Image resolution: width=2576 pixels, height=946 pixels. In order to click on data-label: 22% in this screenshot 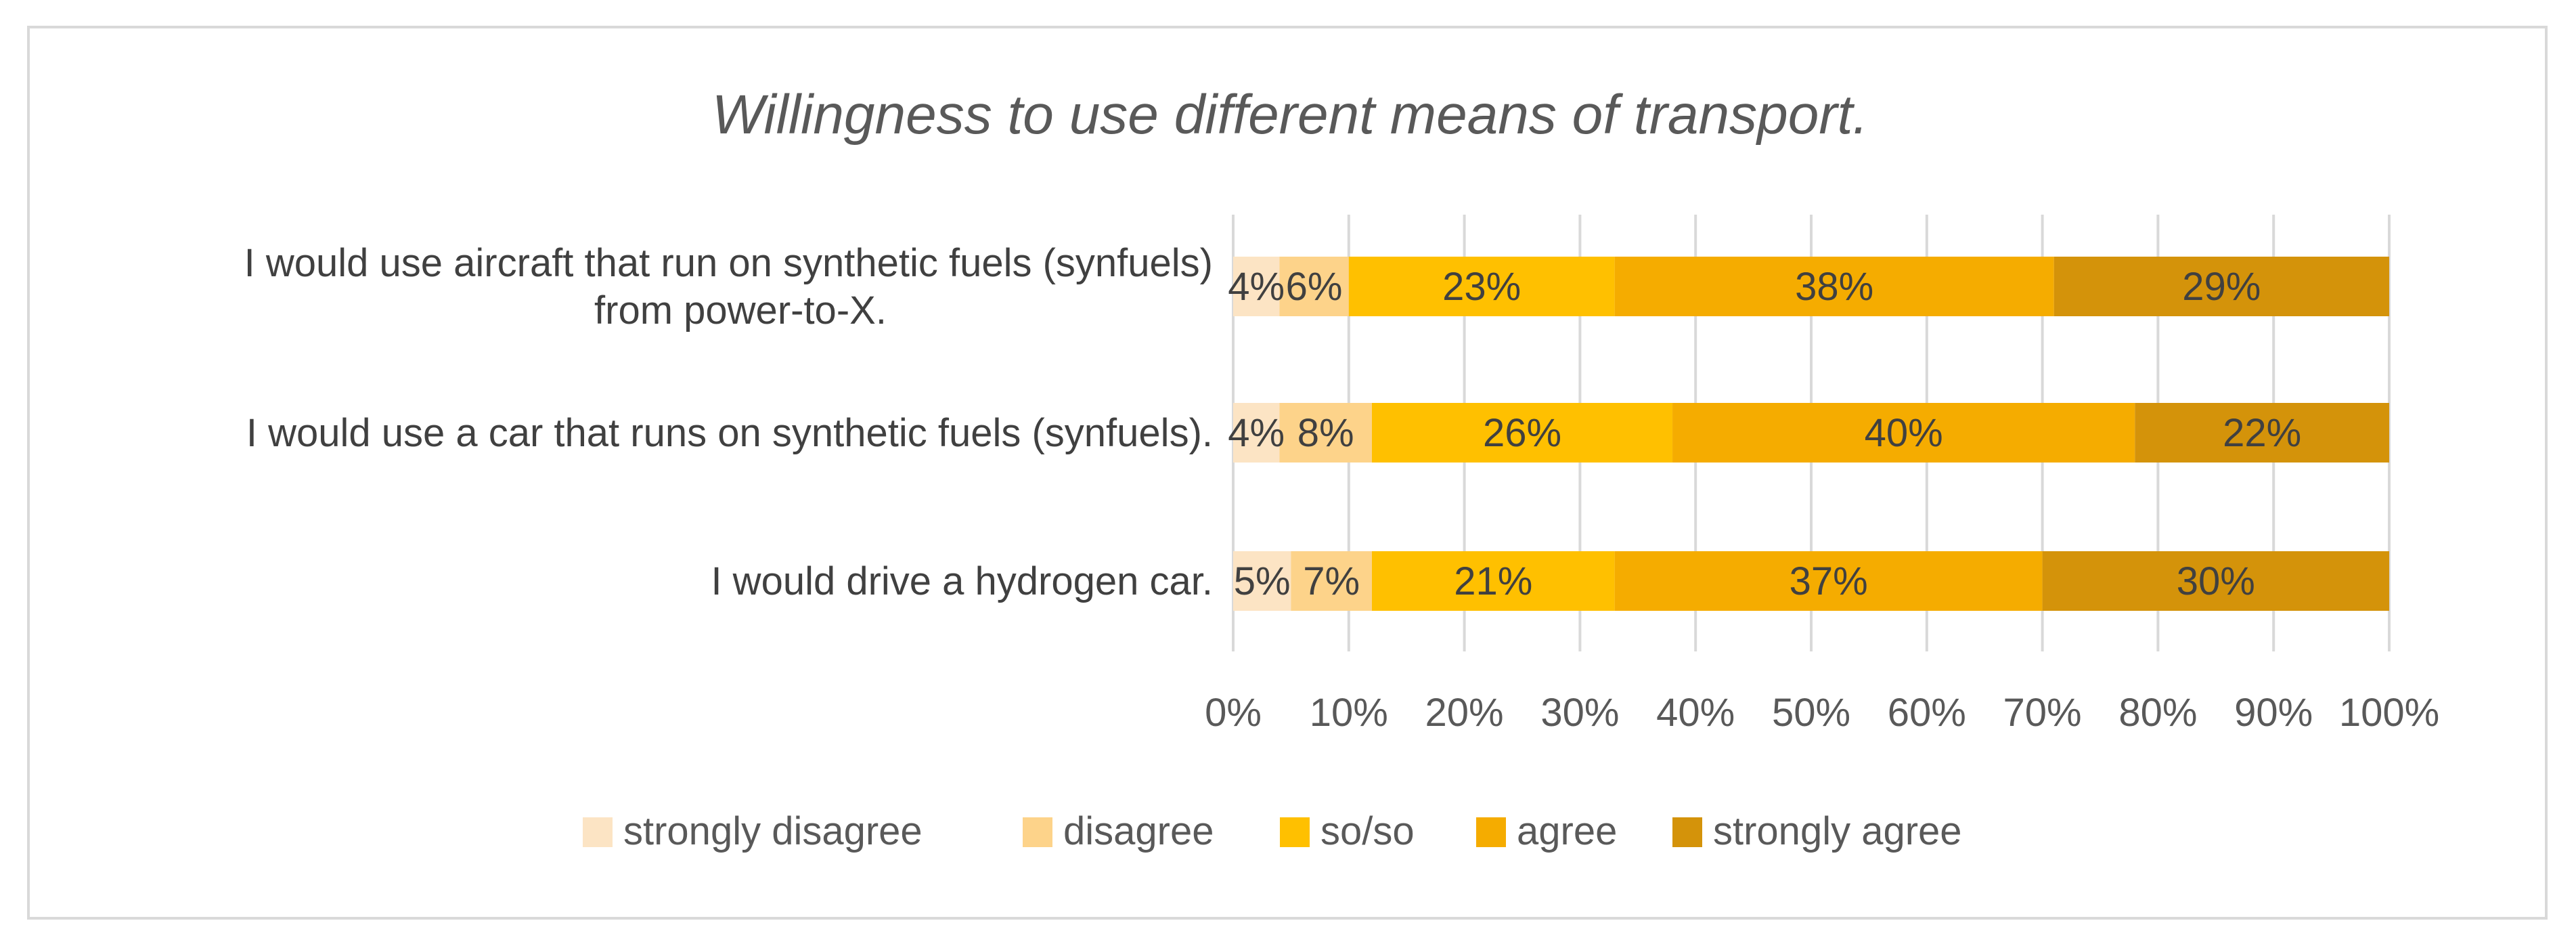, I will do `click(2262, 433)`.